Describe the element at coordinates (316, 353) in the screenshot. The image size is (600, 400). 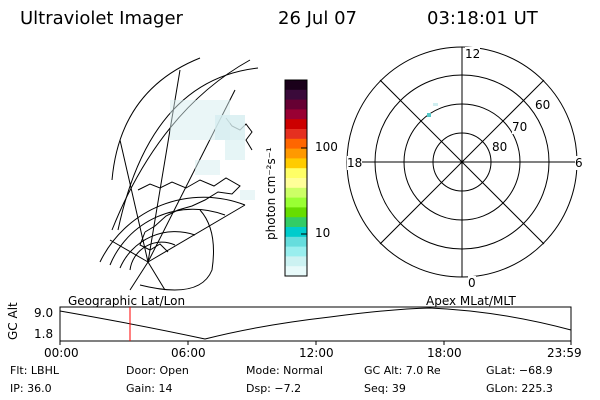
I see `timeline-tick-1200: 12:00` at that location.